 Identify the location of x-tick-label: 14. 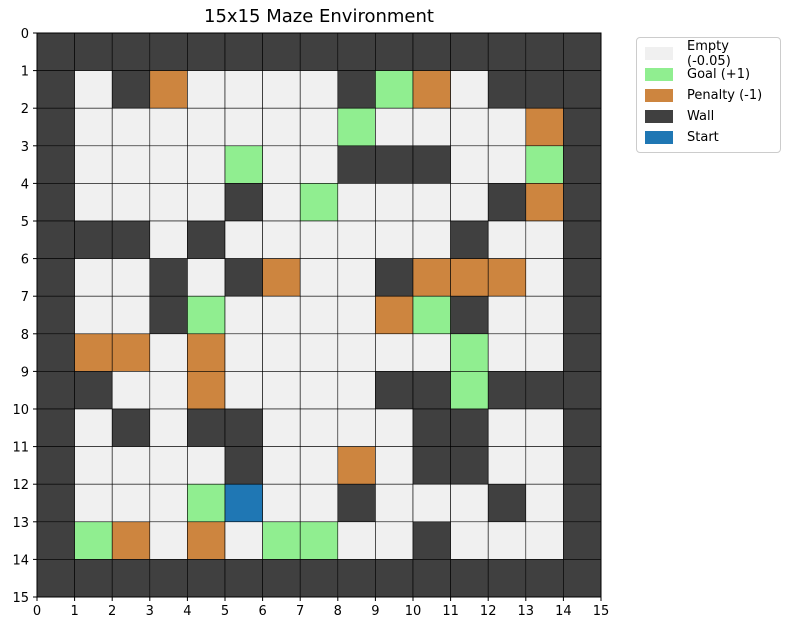
(563, 611).